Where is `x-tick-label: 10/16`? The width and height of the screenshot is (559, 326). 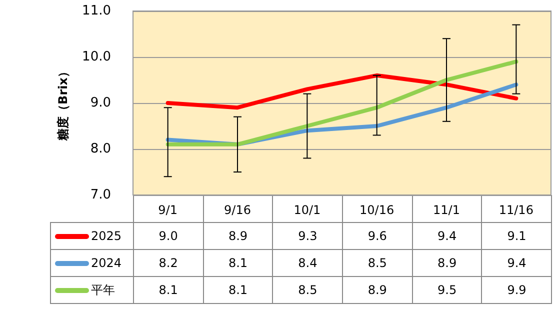
x-tick-label: 10/16 is located at coordinates (377, 210).